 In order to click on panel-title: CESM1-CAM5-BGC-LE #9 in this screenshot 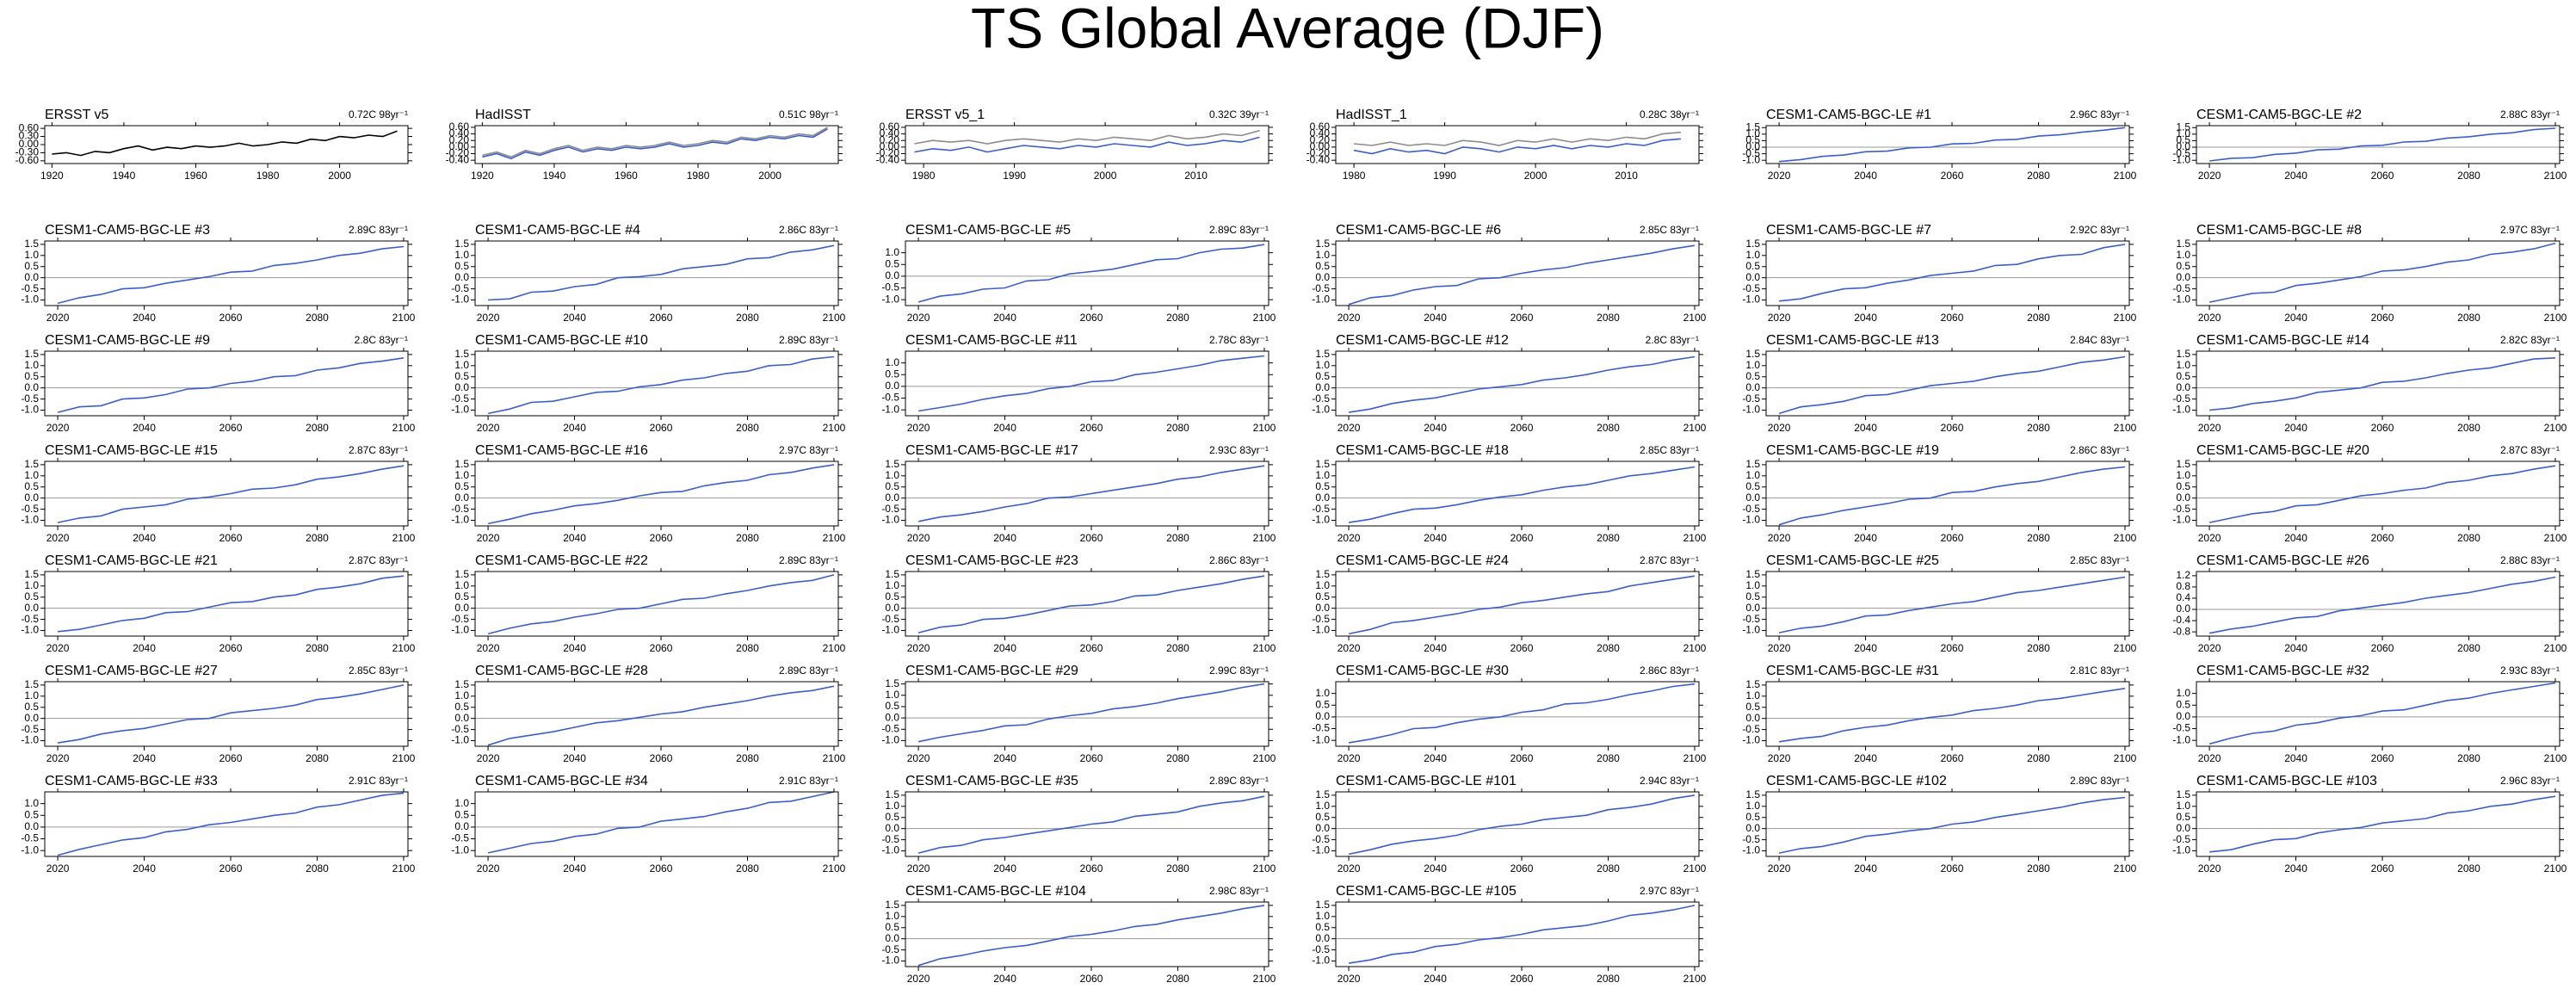, I will do `click(127, 340)`.